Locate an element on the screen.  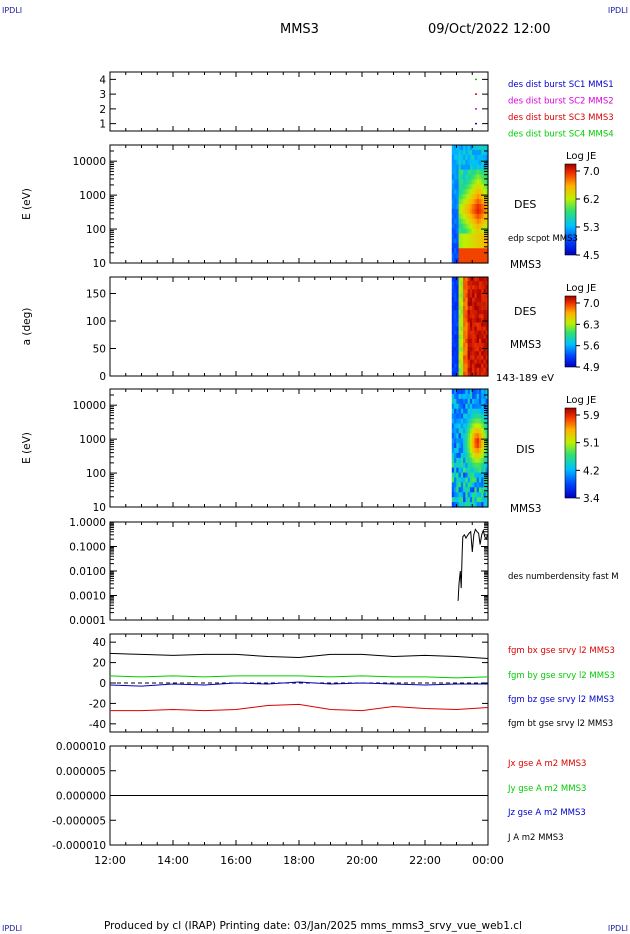
panel-0-ytick-label: 4 is located at coordinates (102, 80).